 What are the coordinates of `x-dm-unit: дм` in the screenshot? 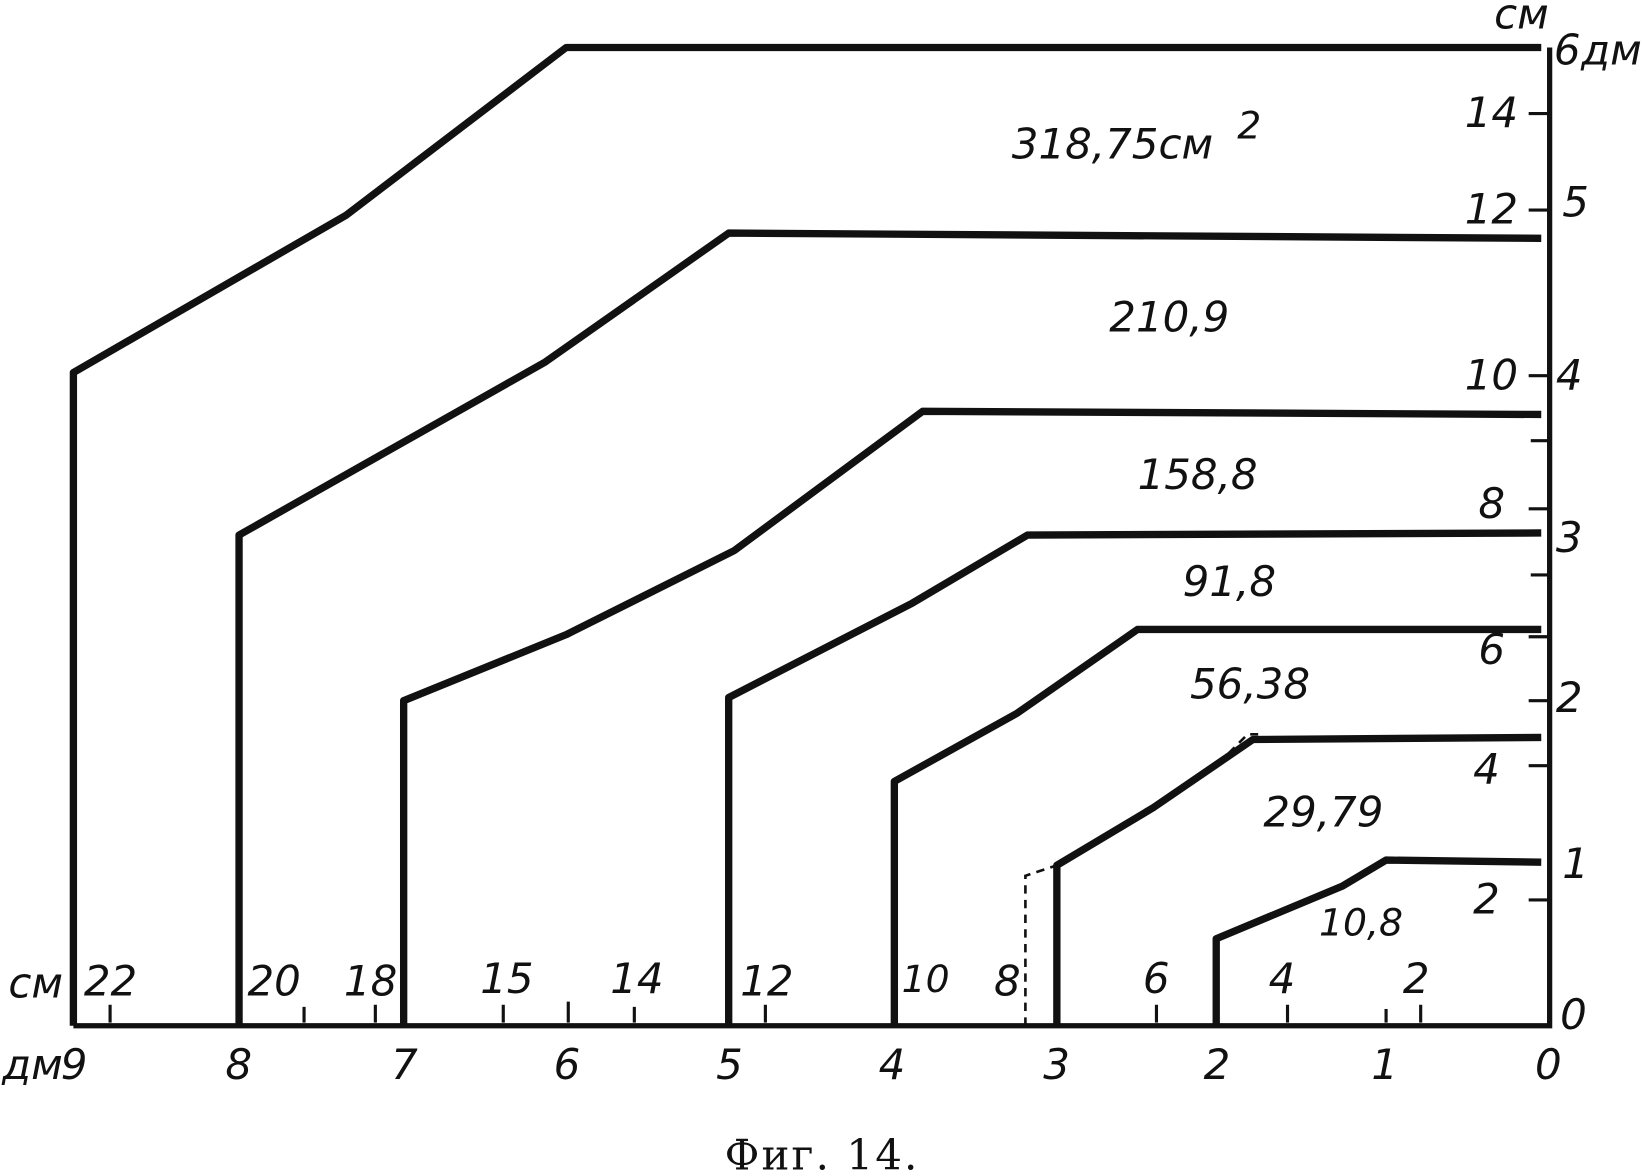 It's located at (32, 1064).